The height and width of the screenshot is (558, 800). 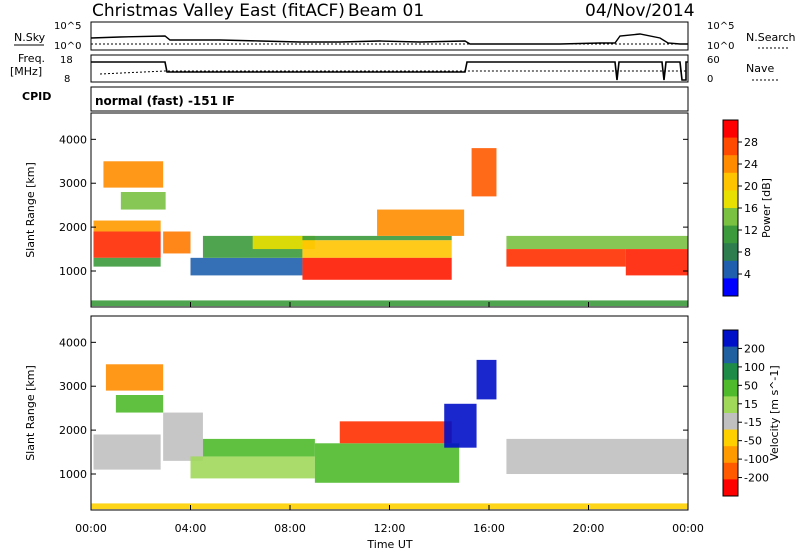 I want to click on freq-tick-bottom: 8, so click(x=67, y=79).